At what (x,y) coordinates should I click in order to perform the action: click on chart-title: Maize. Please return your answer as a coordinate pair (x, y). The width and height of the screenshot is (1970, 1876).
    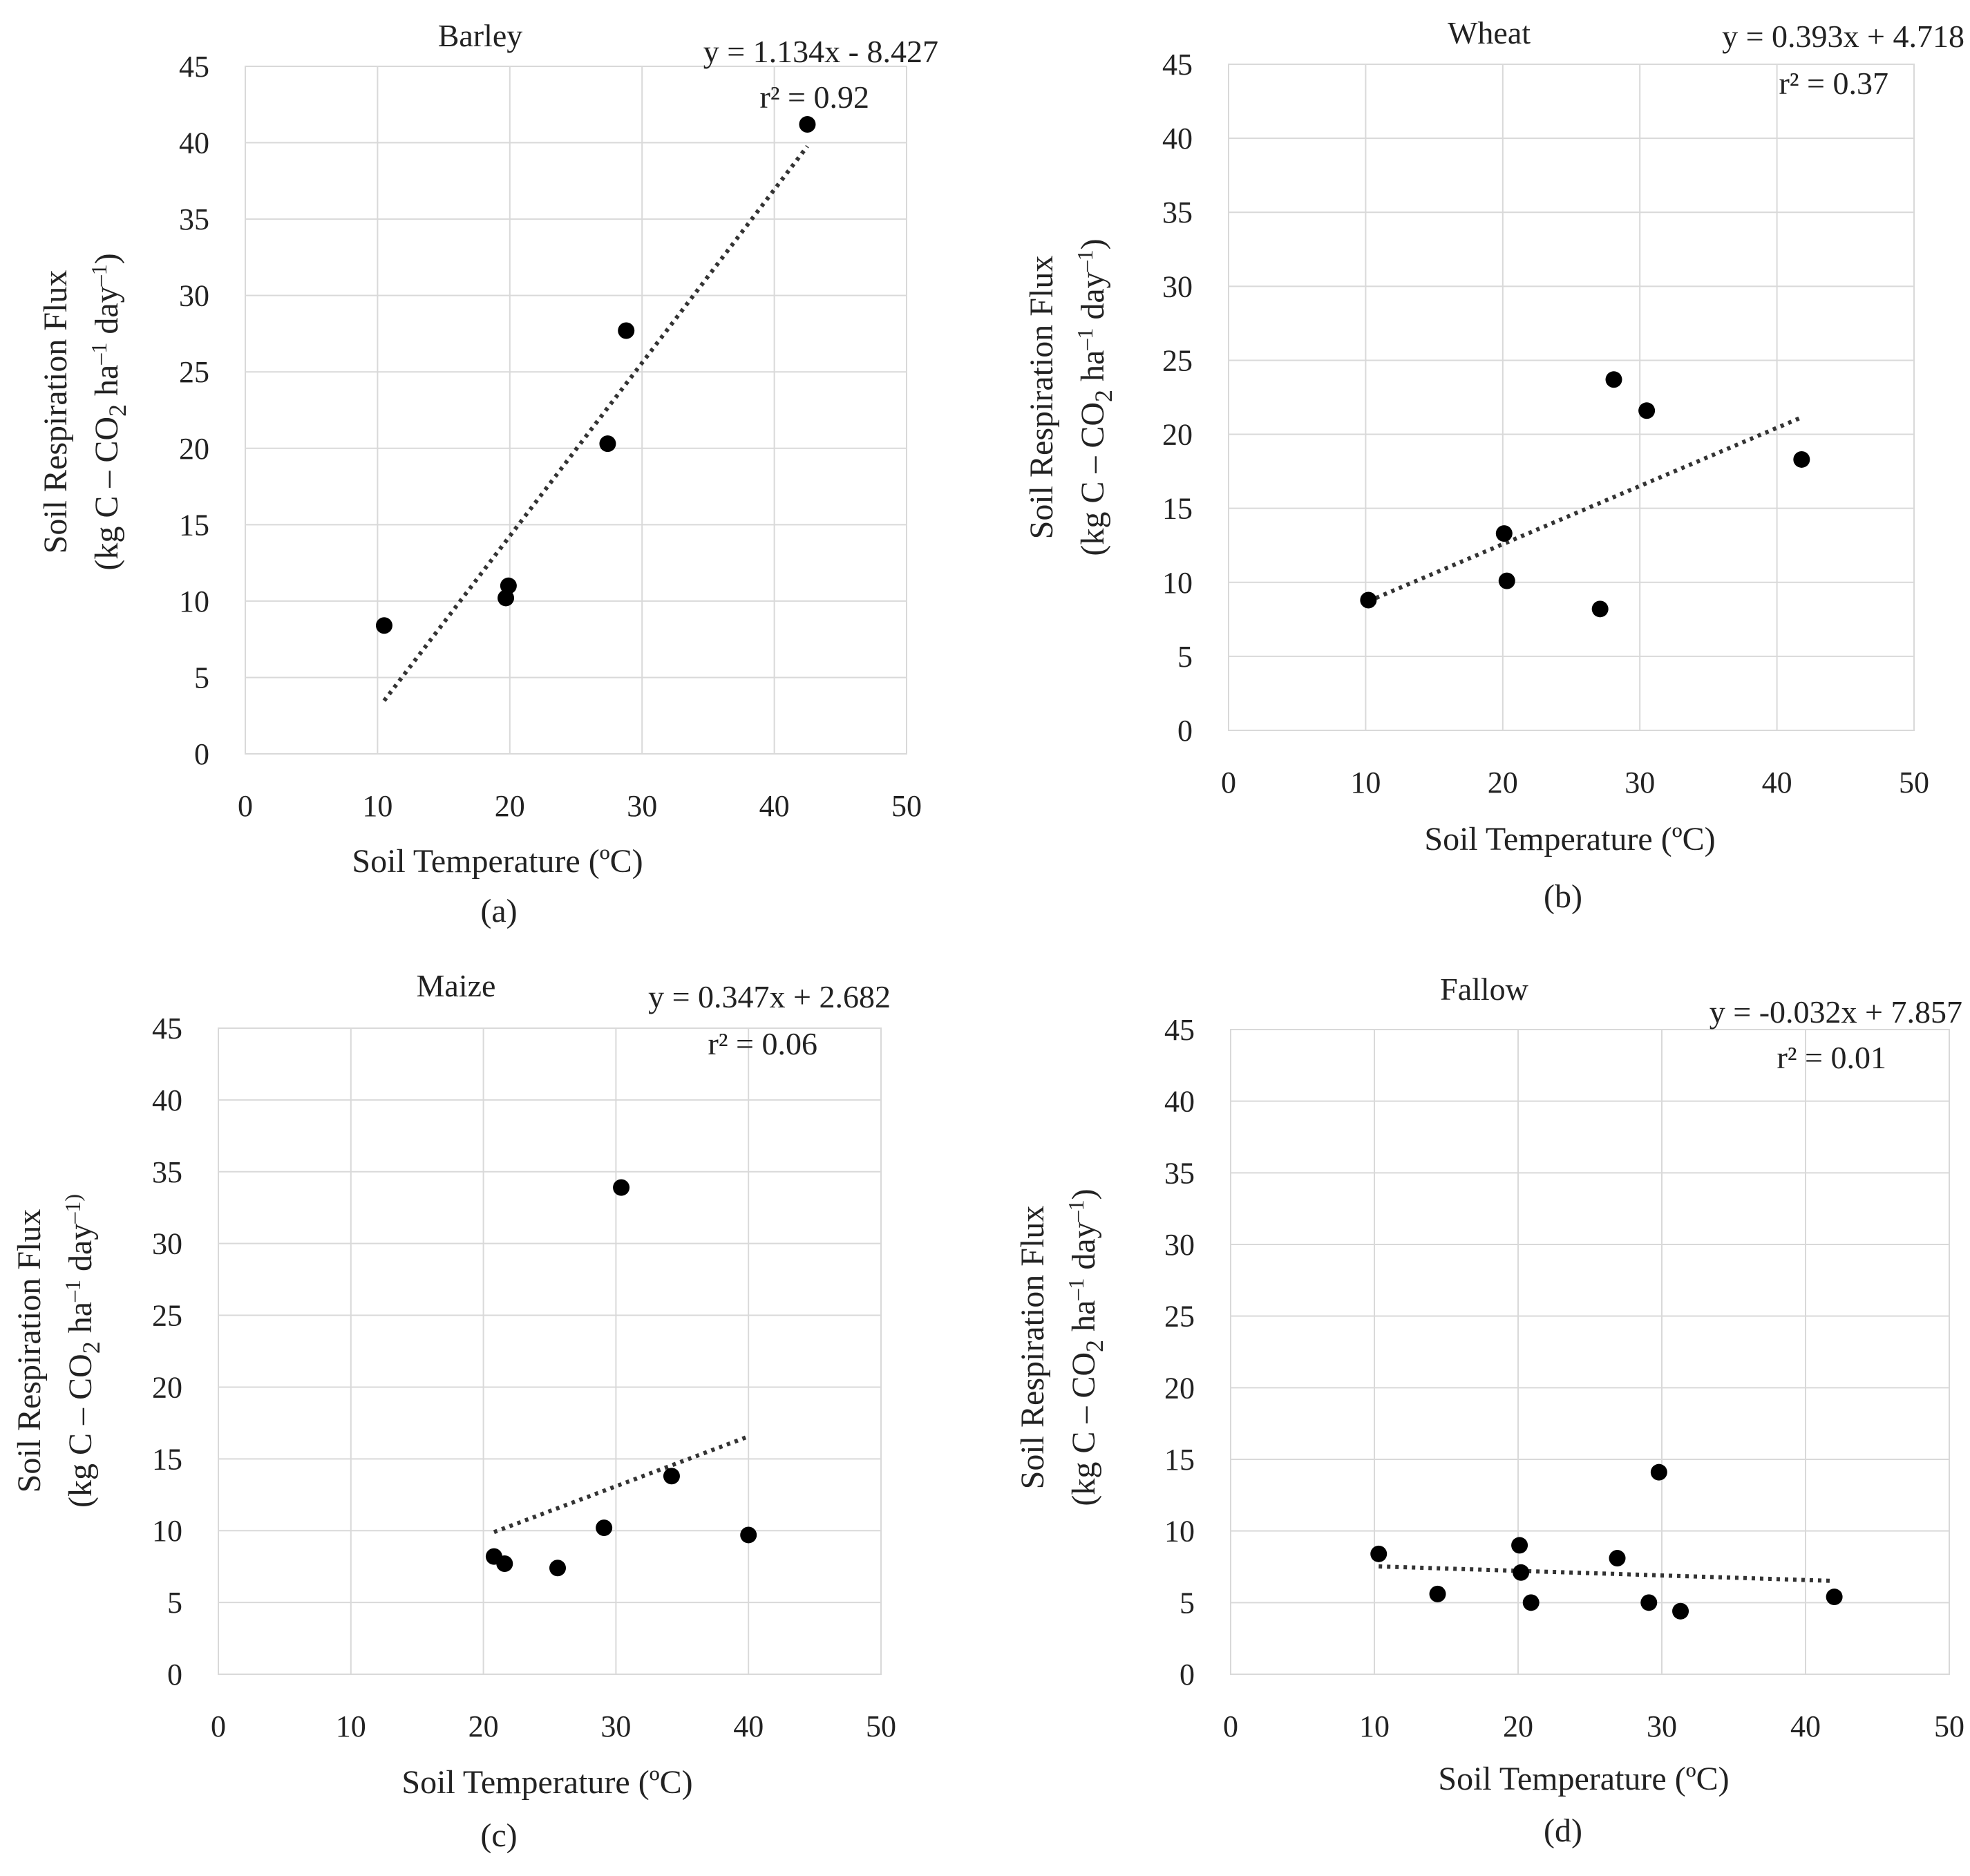
    Looking at the image, I should click on (456, 985).